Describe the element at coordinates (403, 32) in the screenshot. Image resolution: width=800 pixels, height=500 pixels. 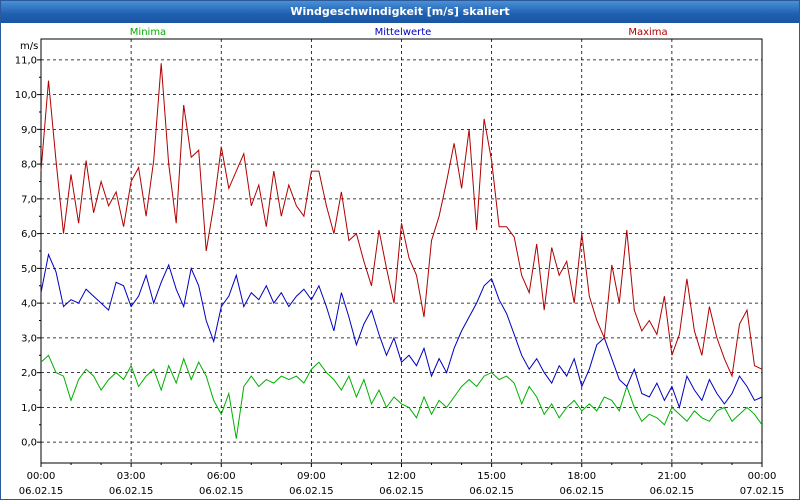
I see `legend-mittelwerte: Mittelwerte` at that location.